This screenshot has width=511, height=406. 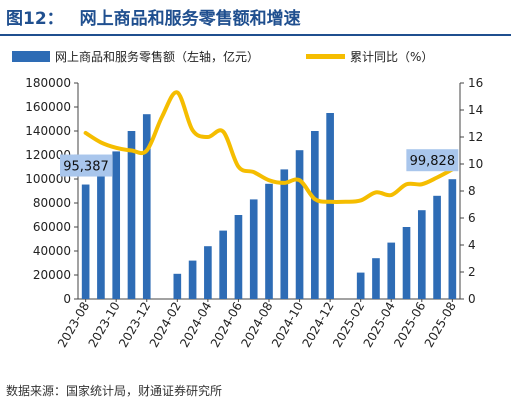 I want to click on legend-bar-label: 网上商品和服务零售额（左轴，亿元）, so click(x=157, y=56).